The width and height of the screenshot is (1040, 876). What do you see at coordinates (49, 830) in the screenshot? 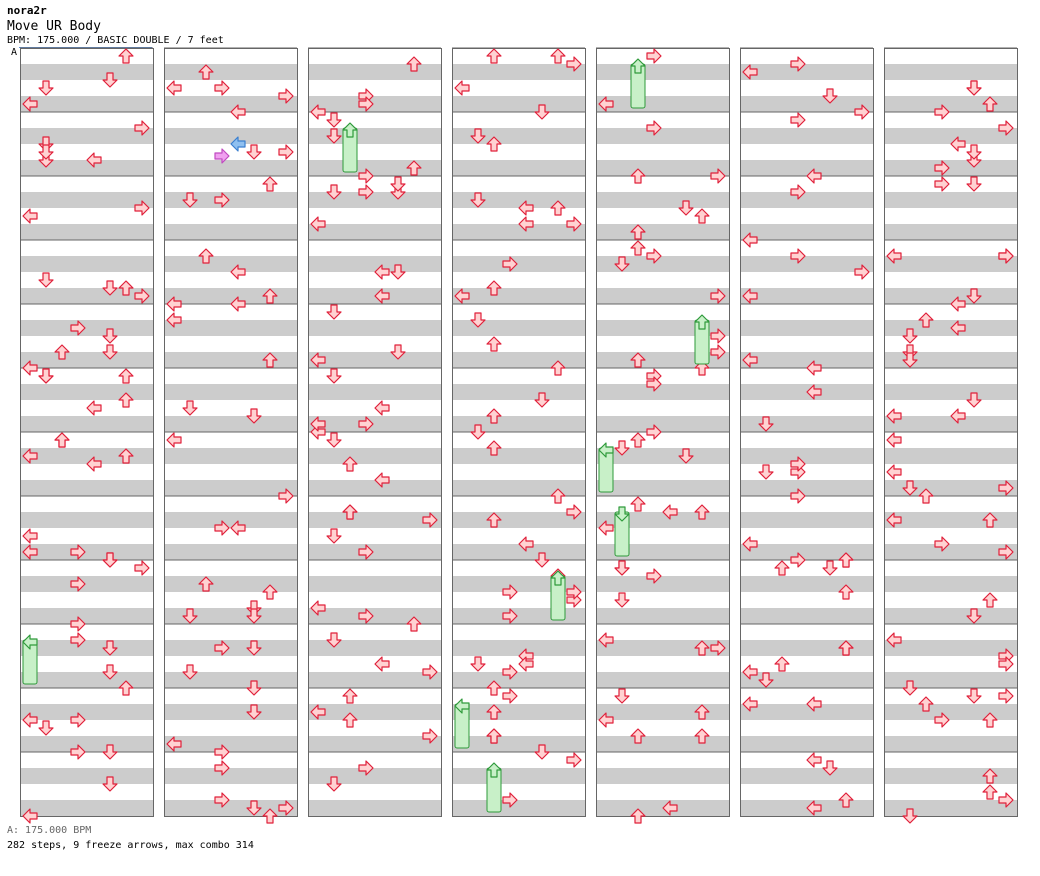
I see `bpm-note: A: 175.000 BPM` at bounding box center [49, 830].